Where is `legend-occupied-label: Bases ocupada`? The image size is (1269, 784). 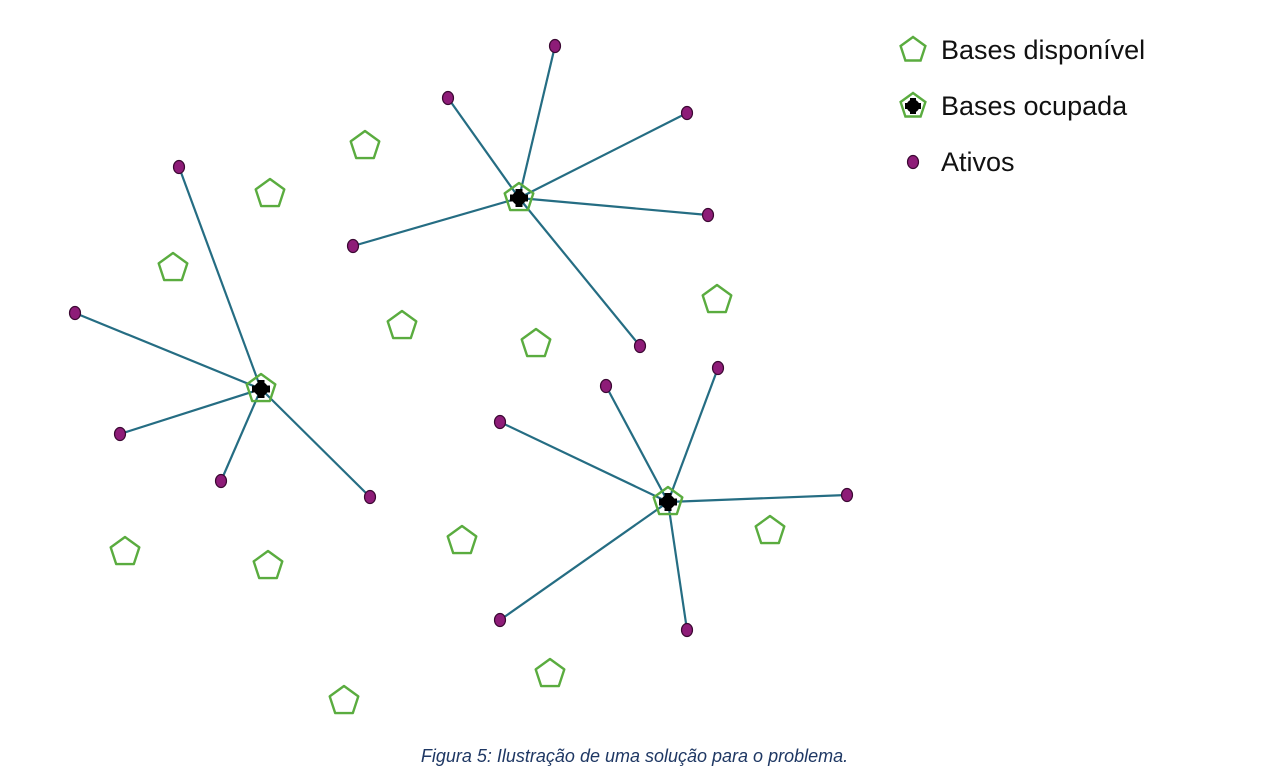 legend-occupied-label: Bases ocupada is located at coordinates (1034, 105).